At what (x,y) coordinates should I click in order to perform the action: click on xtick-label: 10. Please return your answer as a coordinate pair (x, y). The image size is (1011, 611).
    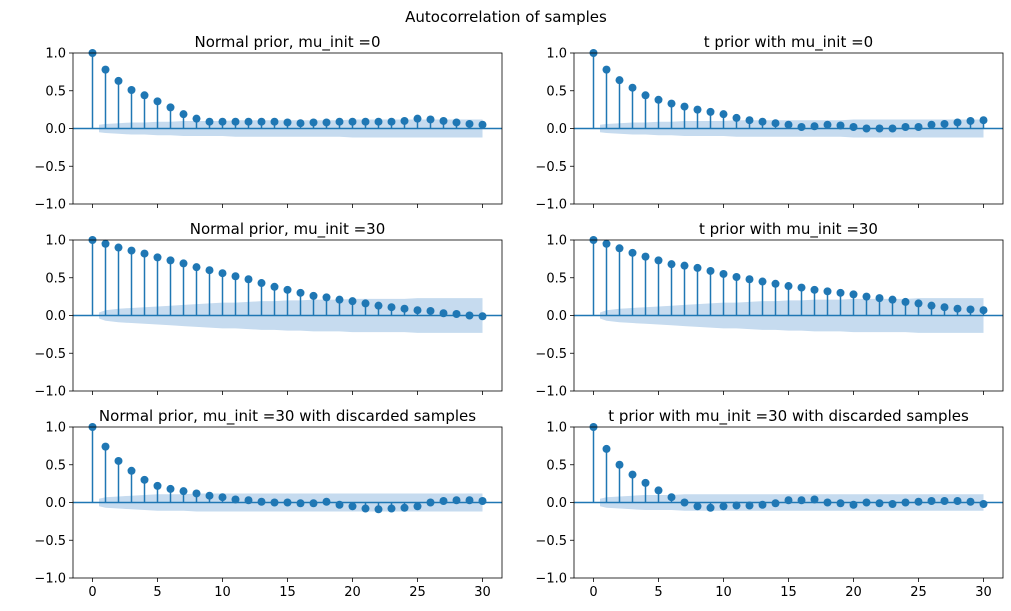
    Looking at the image, I should click on (222, 592).